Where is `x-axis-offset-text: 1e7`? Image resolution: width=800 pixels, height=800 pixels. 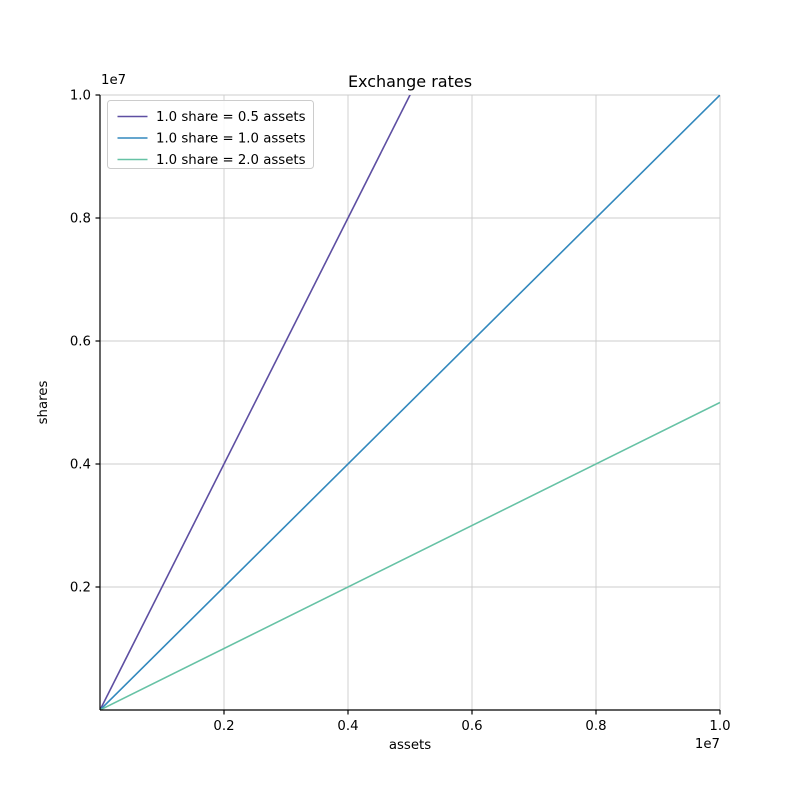 x-axis-offset-text: 1e7 is located at coordinates (707, 744).